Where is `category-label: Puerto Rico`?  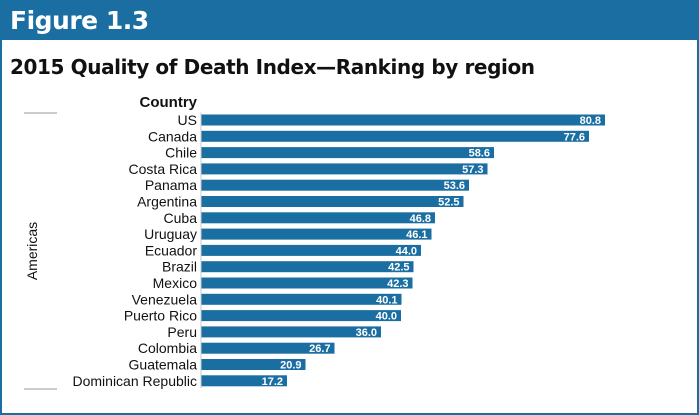
category-label: Puerto Rico is located at coordinates (160, 316).